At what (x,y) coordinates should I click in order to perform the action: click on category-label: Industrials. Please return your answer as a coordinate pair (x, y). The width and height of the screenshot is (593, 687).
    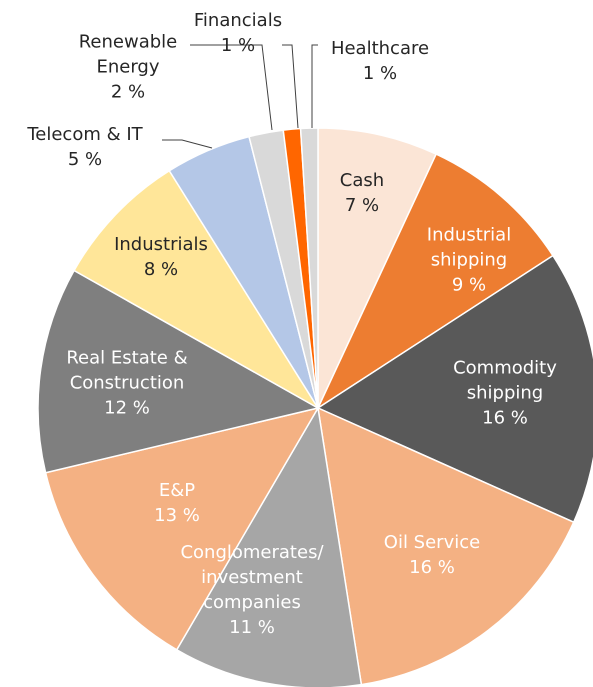
    Looking at the image, I should click on (161, 244).